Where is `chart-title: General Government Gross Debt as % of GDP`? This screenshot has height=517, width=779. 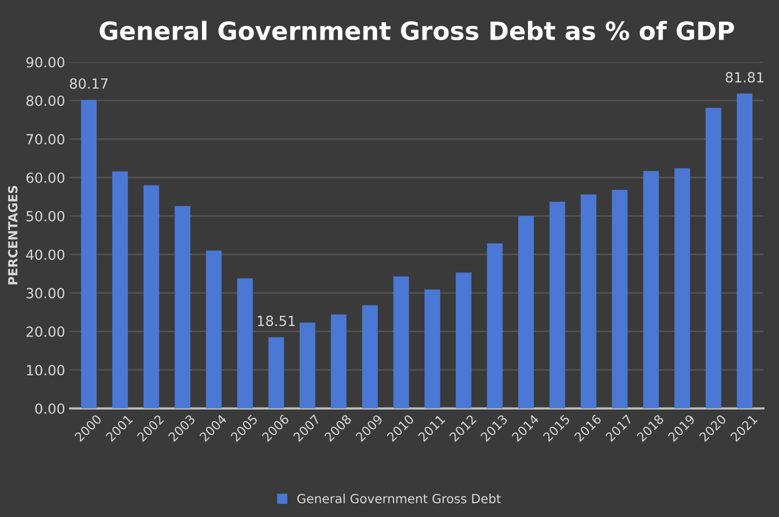 chart-title: General Government Gross Debt as % of GDP is located at coordinates (417, 30).